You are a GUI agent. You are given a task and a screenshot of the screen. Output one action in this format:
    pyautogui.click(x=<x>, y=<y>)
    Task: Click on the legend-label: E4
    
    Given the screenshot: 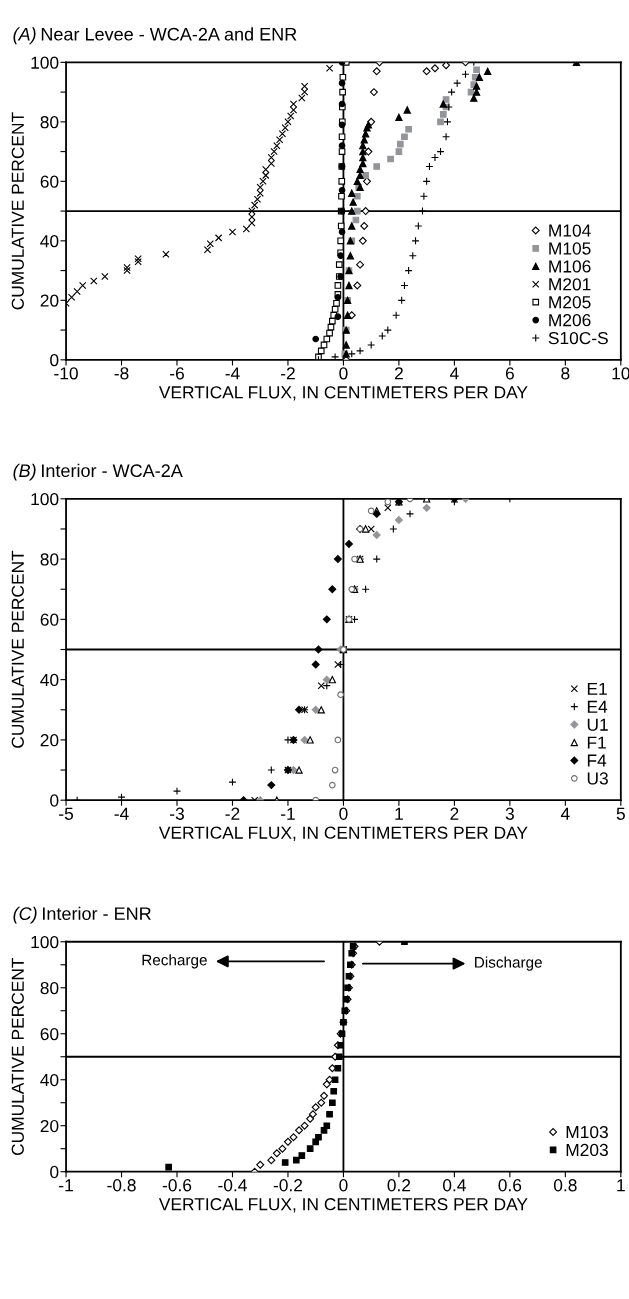 What is the action you would take?
    pyautogui.click(x=597, y=706)
    